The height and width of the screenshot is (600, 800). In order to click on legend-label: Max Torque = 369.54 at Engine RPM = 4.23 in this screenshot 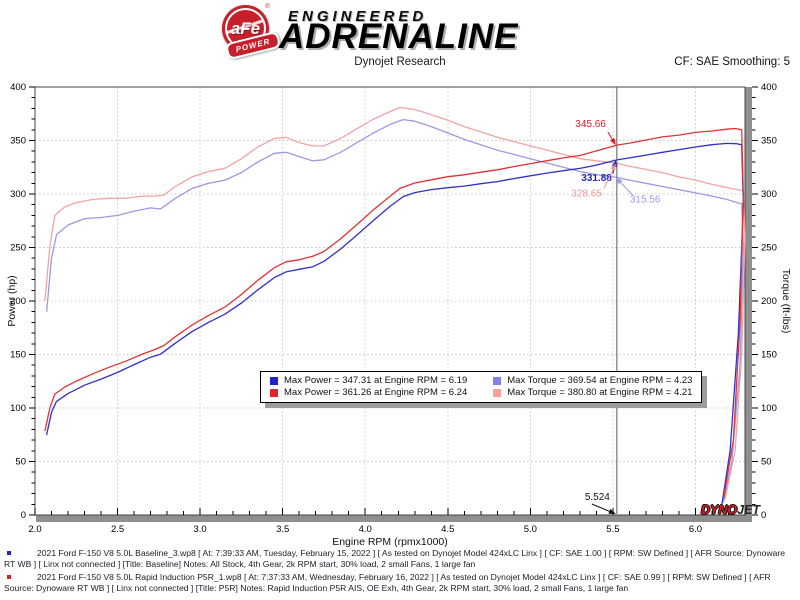, I will do `click(600, 380)`.